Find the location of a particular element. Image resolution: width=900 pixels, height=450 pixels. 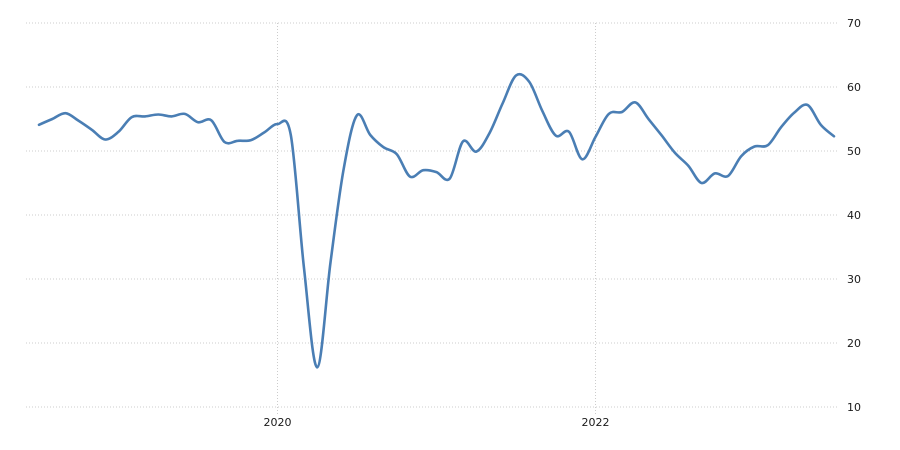

x-axis-label: 2022 is located at coordinates (596, 422).